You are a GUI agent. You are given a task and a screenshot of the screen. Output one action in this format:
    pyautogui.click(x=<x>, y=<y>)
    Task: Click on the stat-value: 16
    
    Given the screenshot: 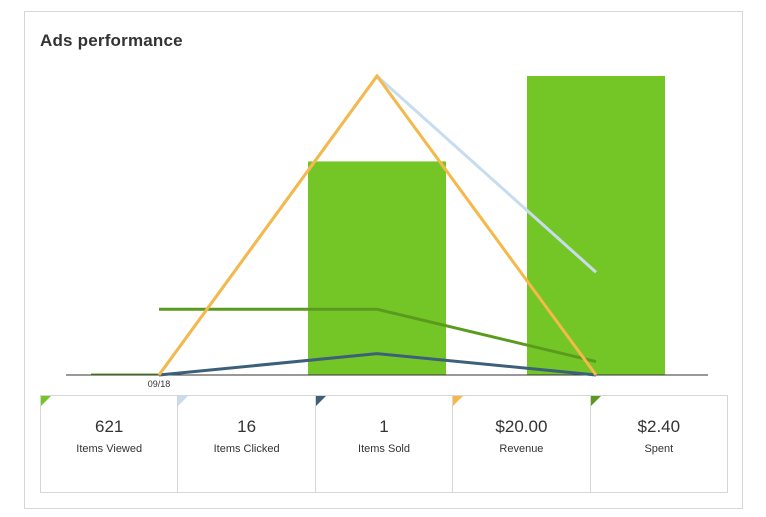 What is the action you would take?
    pyautogui.click(x=247, y=426)
    